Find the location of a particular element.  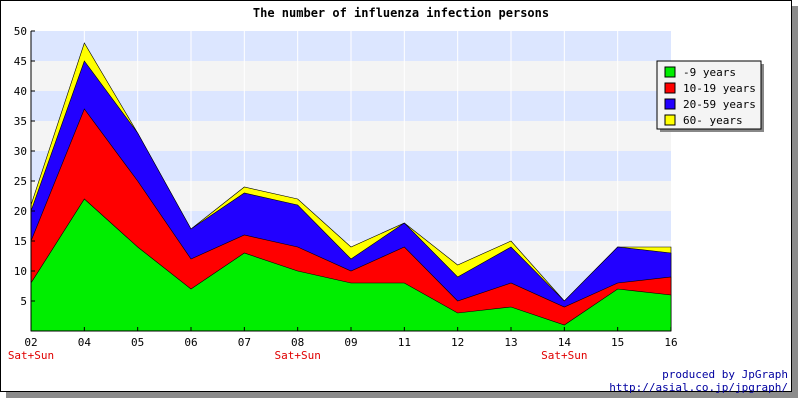

y-tick-label: 30 is located at coordinates (20, 151).